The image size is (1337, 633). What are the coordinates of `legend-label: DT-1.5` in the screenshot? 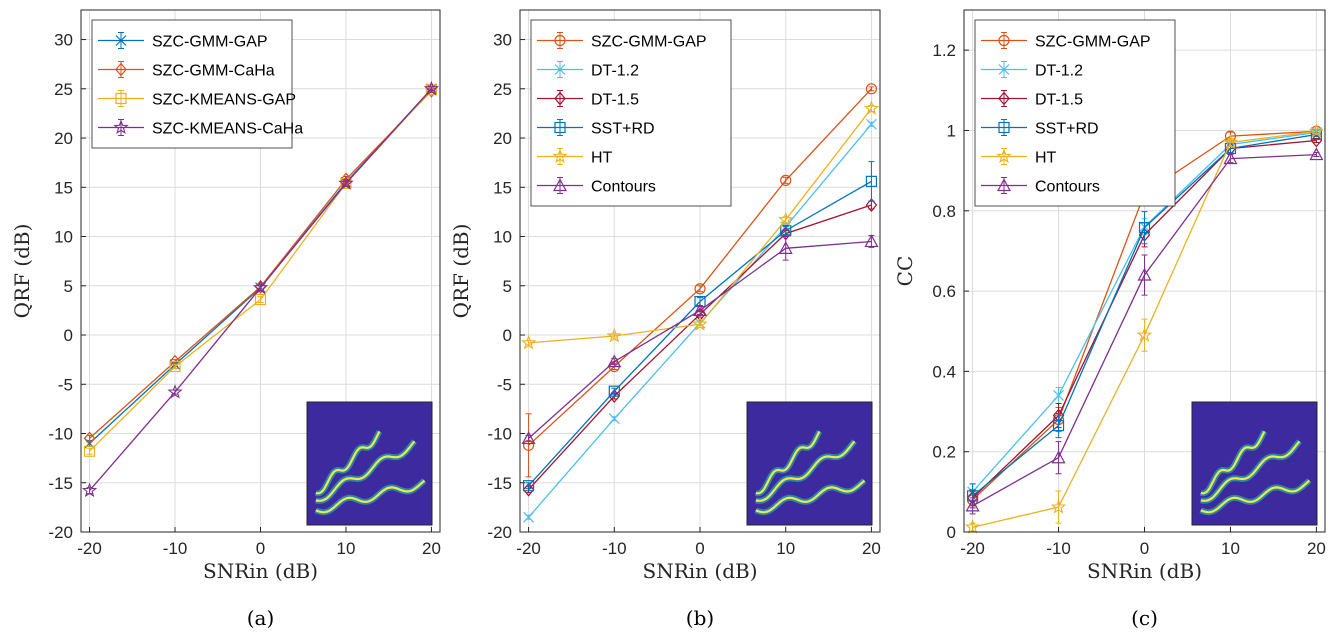 It's located at (615, 100).